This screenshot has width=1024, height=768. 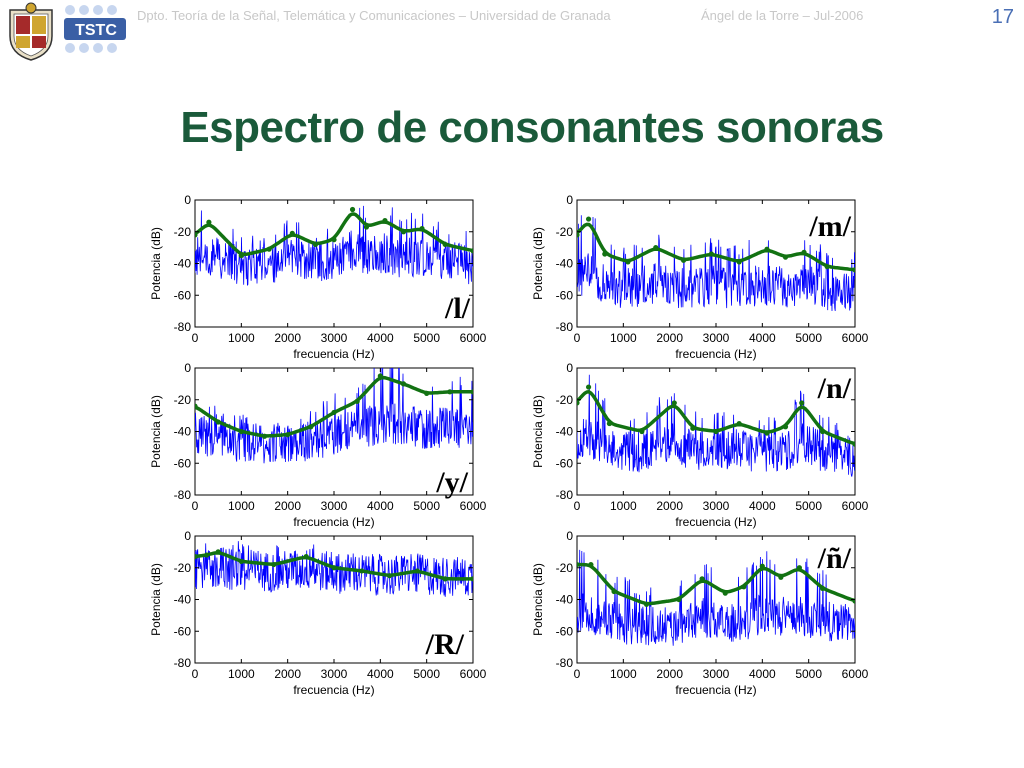 I want to click on x-tick-label: 2000, so click(x=287, y=506).